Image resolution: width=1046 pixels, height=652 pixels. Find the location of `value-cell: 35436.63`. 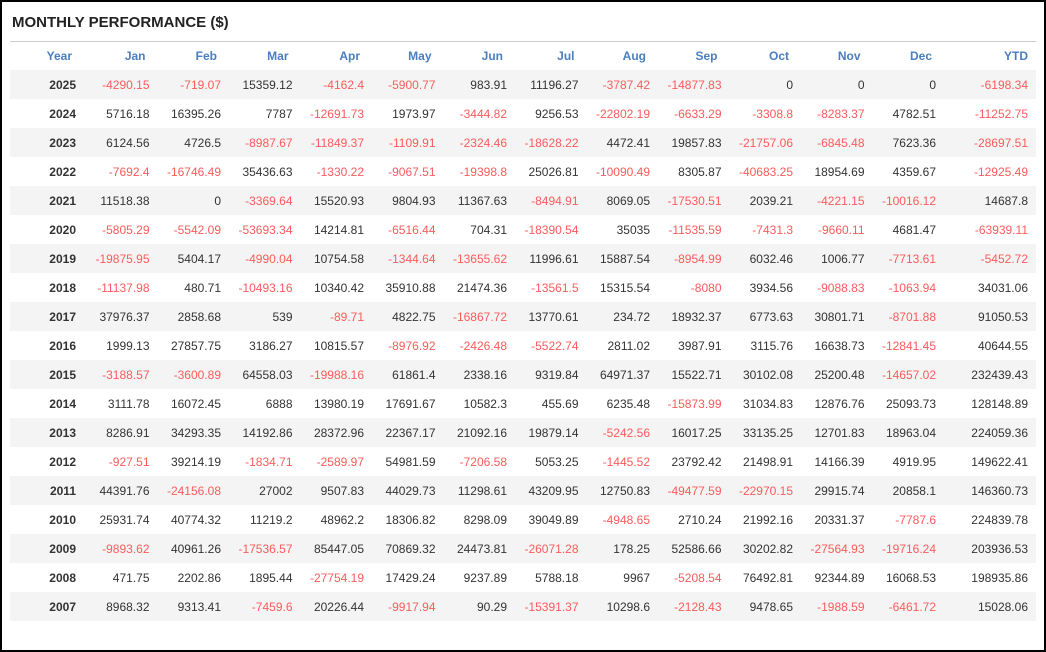

value-cell: 35436.63 is located at coordinates (267, 171).